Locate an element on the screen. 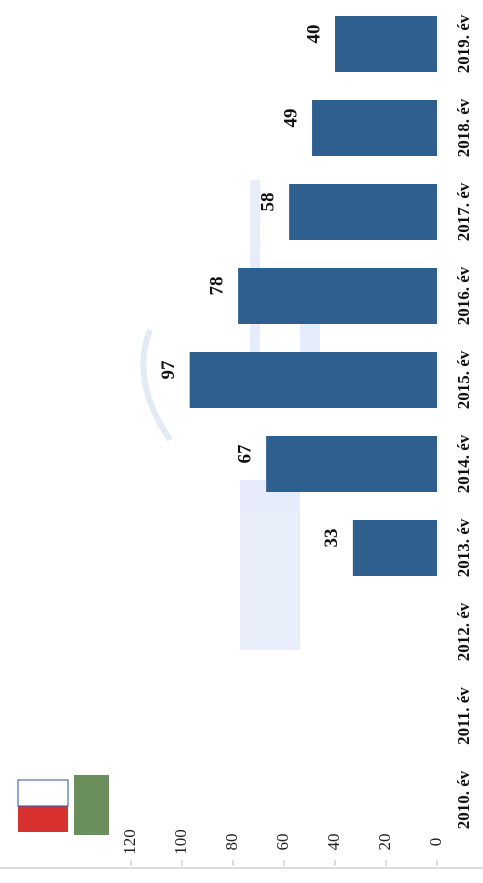 The image size is (483, 883). value-label: 67 is located at coordinates (245, 454).